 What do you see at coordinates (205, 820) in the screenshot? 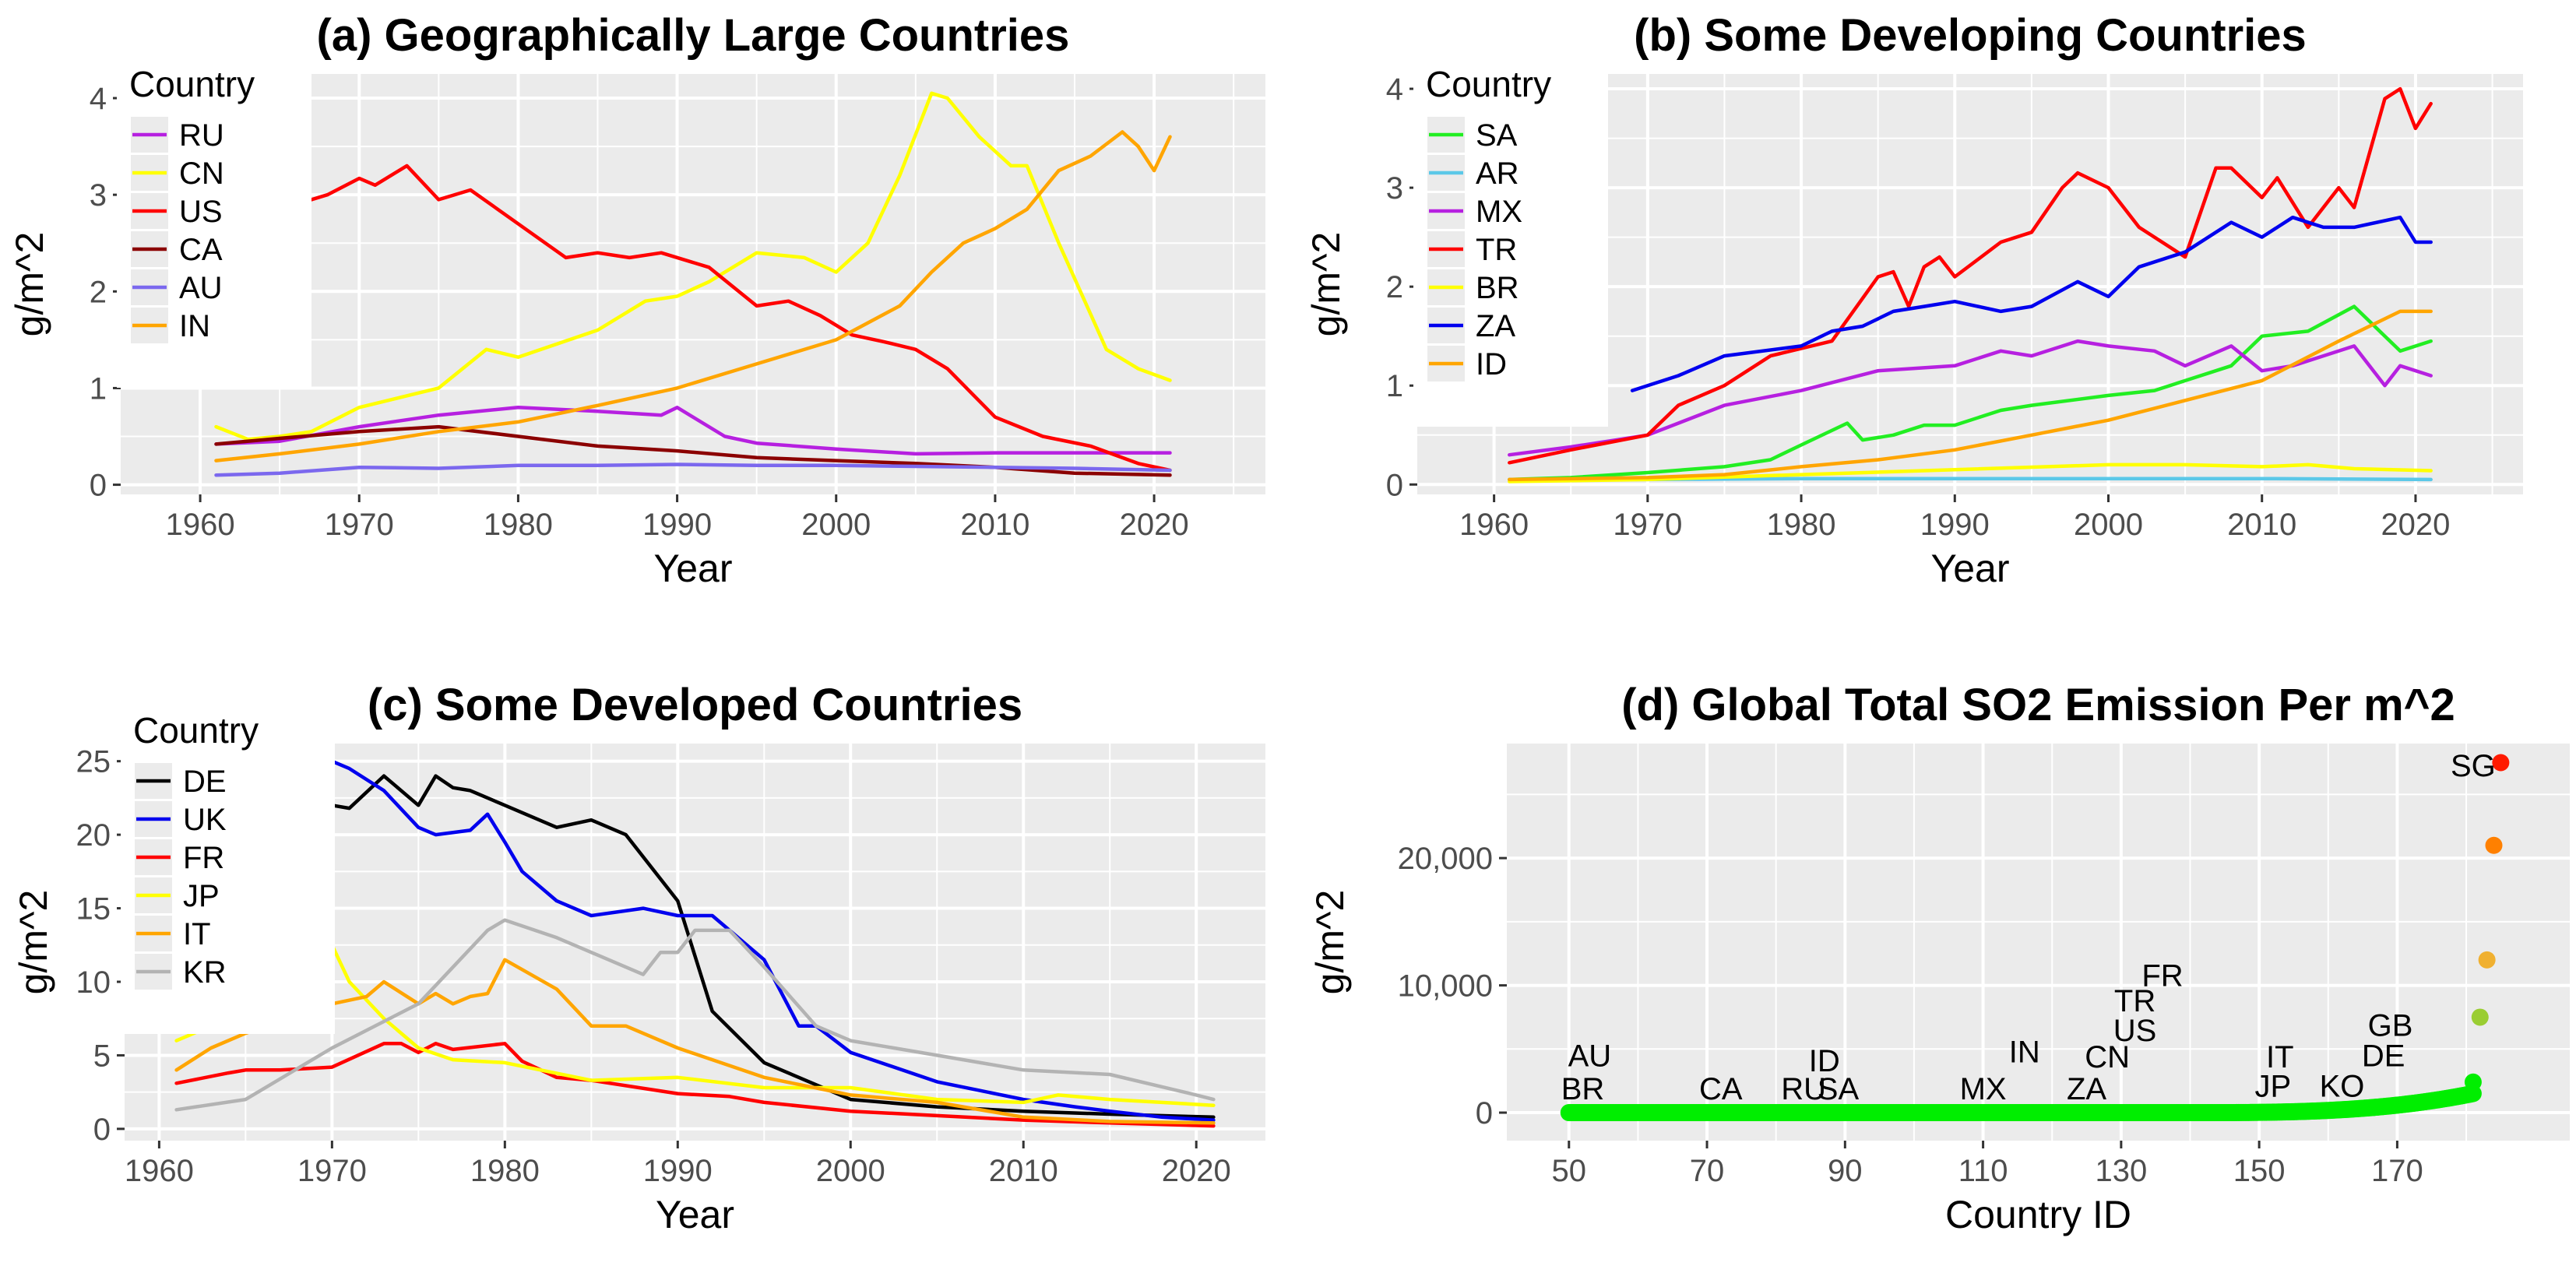
I see `legend-label-UK: UK` at bounding box center [205, 820].